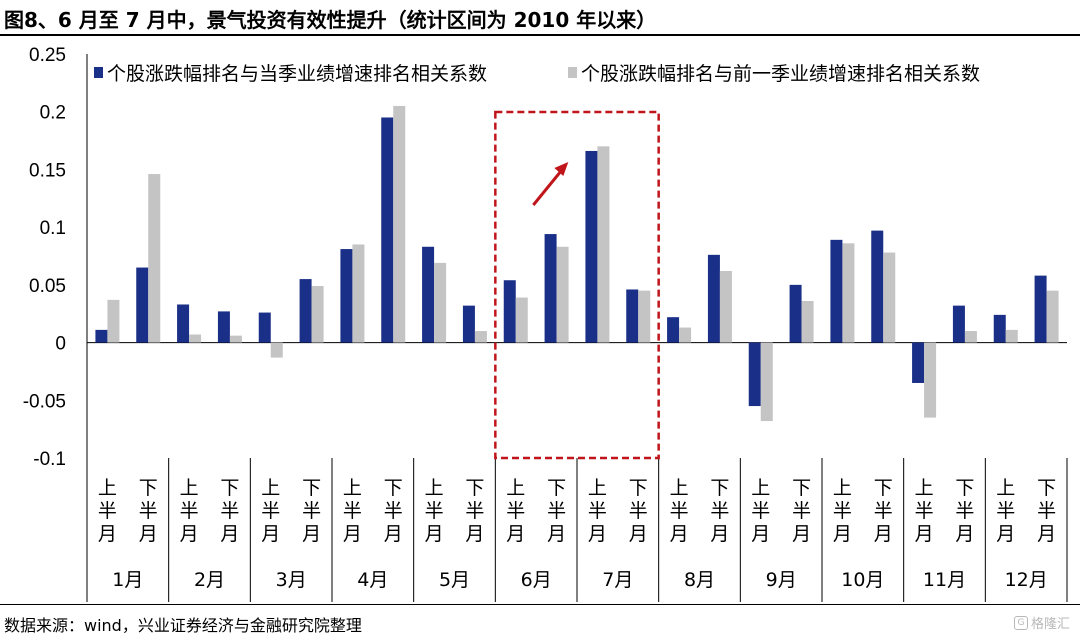 This screenshot has width=1080, height=640. I want to click on legend-label-series2: 个股涨跌幅排名与前一季业绩增速排名相关系数, so click(780, 74).